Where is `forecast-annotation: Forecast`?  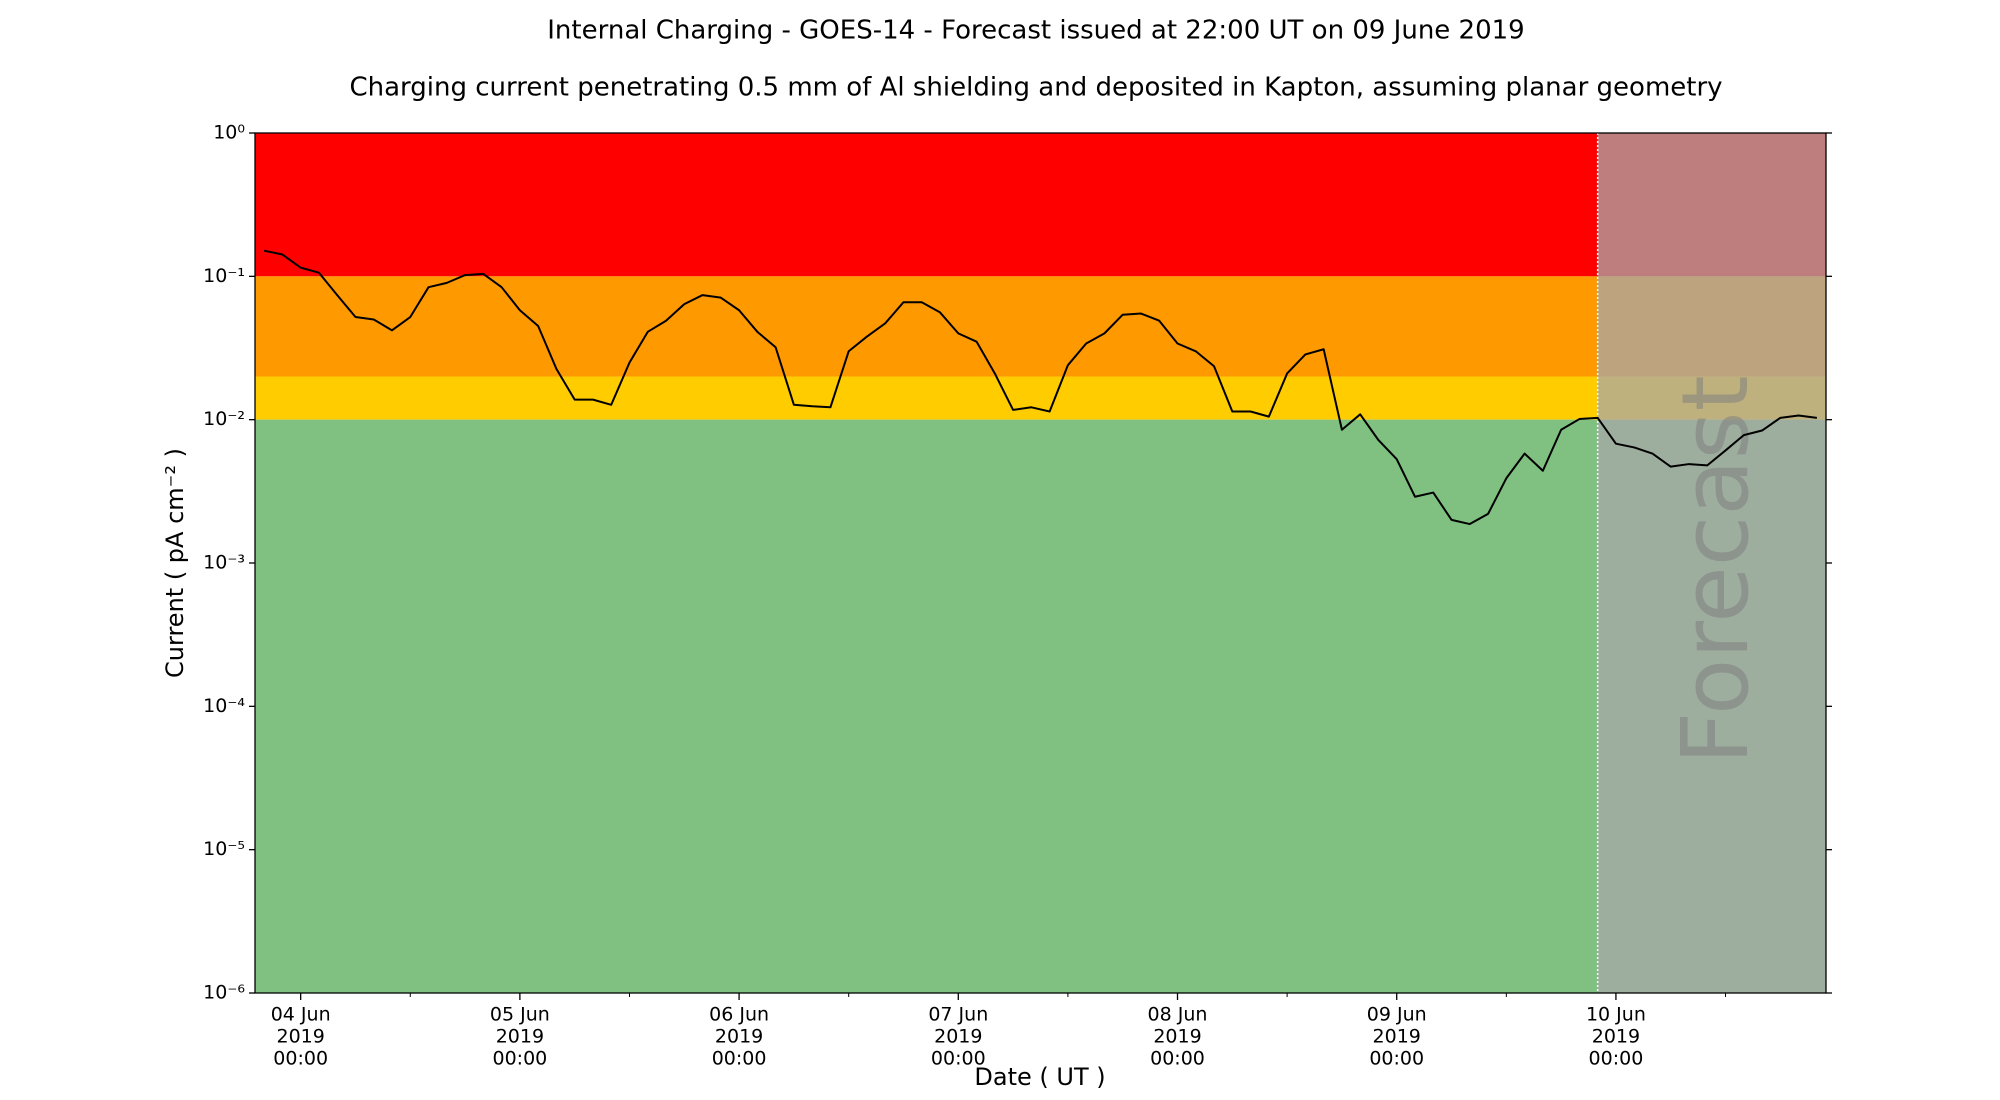
forecast-annotation: Forecast is located at coordinates (1715, 569).